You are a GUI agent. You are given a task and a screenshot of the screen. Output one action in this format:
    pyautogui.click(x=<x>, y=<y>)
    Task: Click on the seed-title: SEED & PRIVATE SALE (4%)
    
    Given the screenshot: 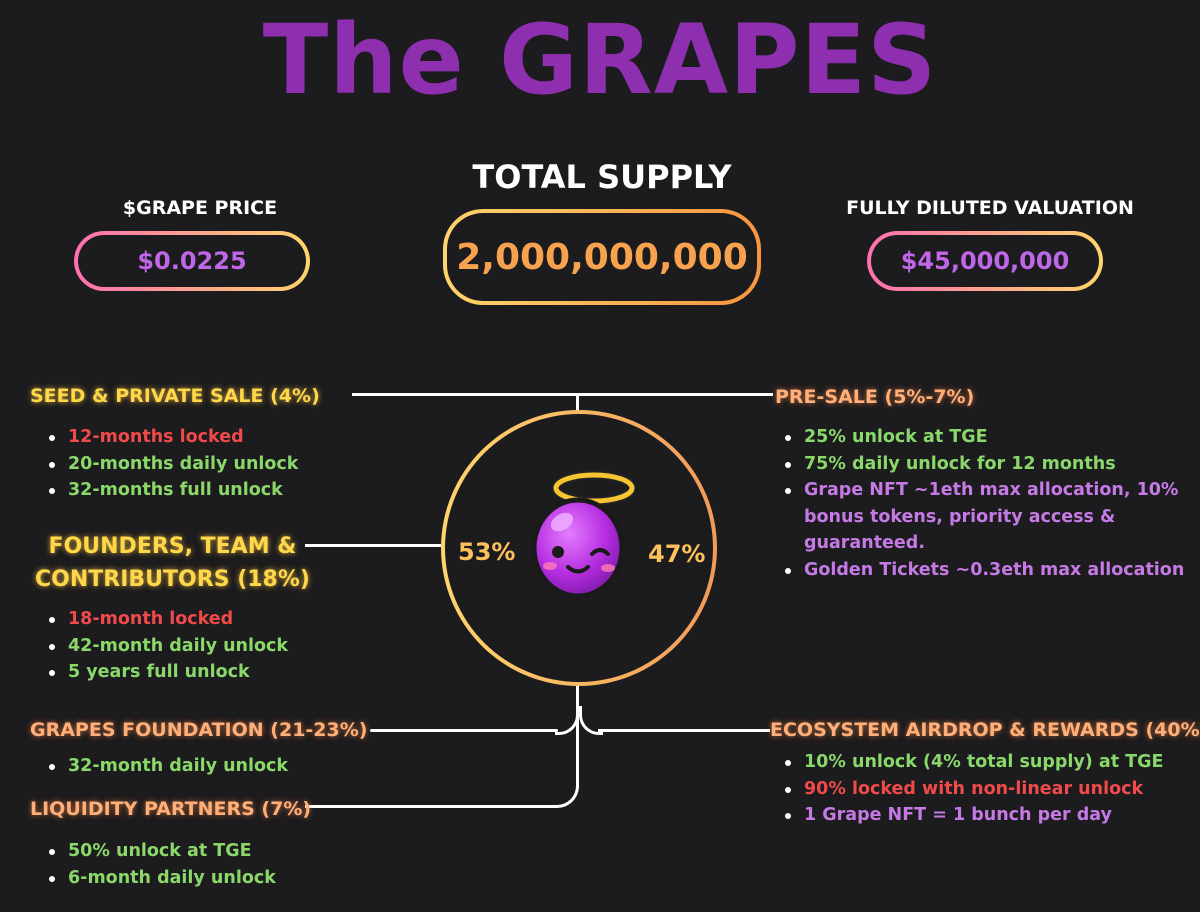 What is the action you would take?
    pyautogui.click(x=175, y=396)
    